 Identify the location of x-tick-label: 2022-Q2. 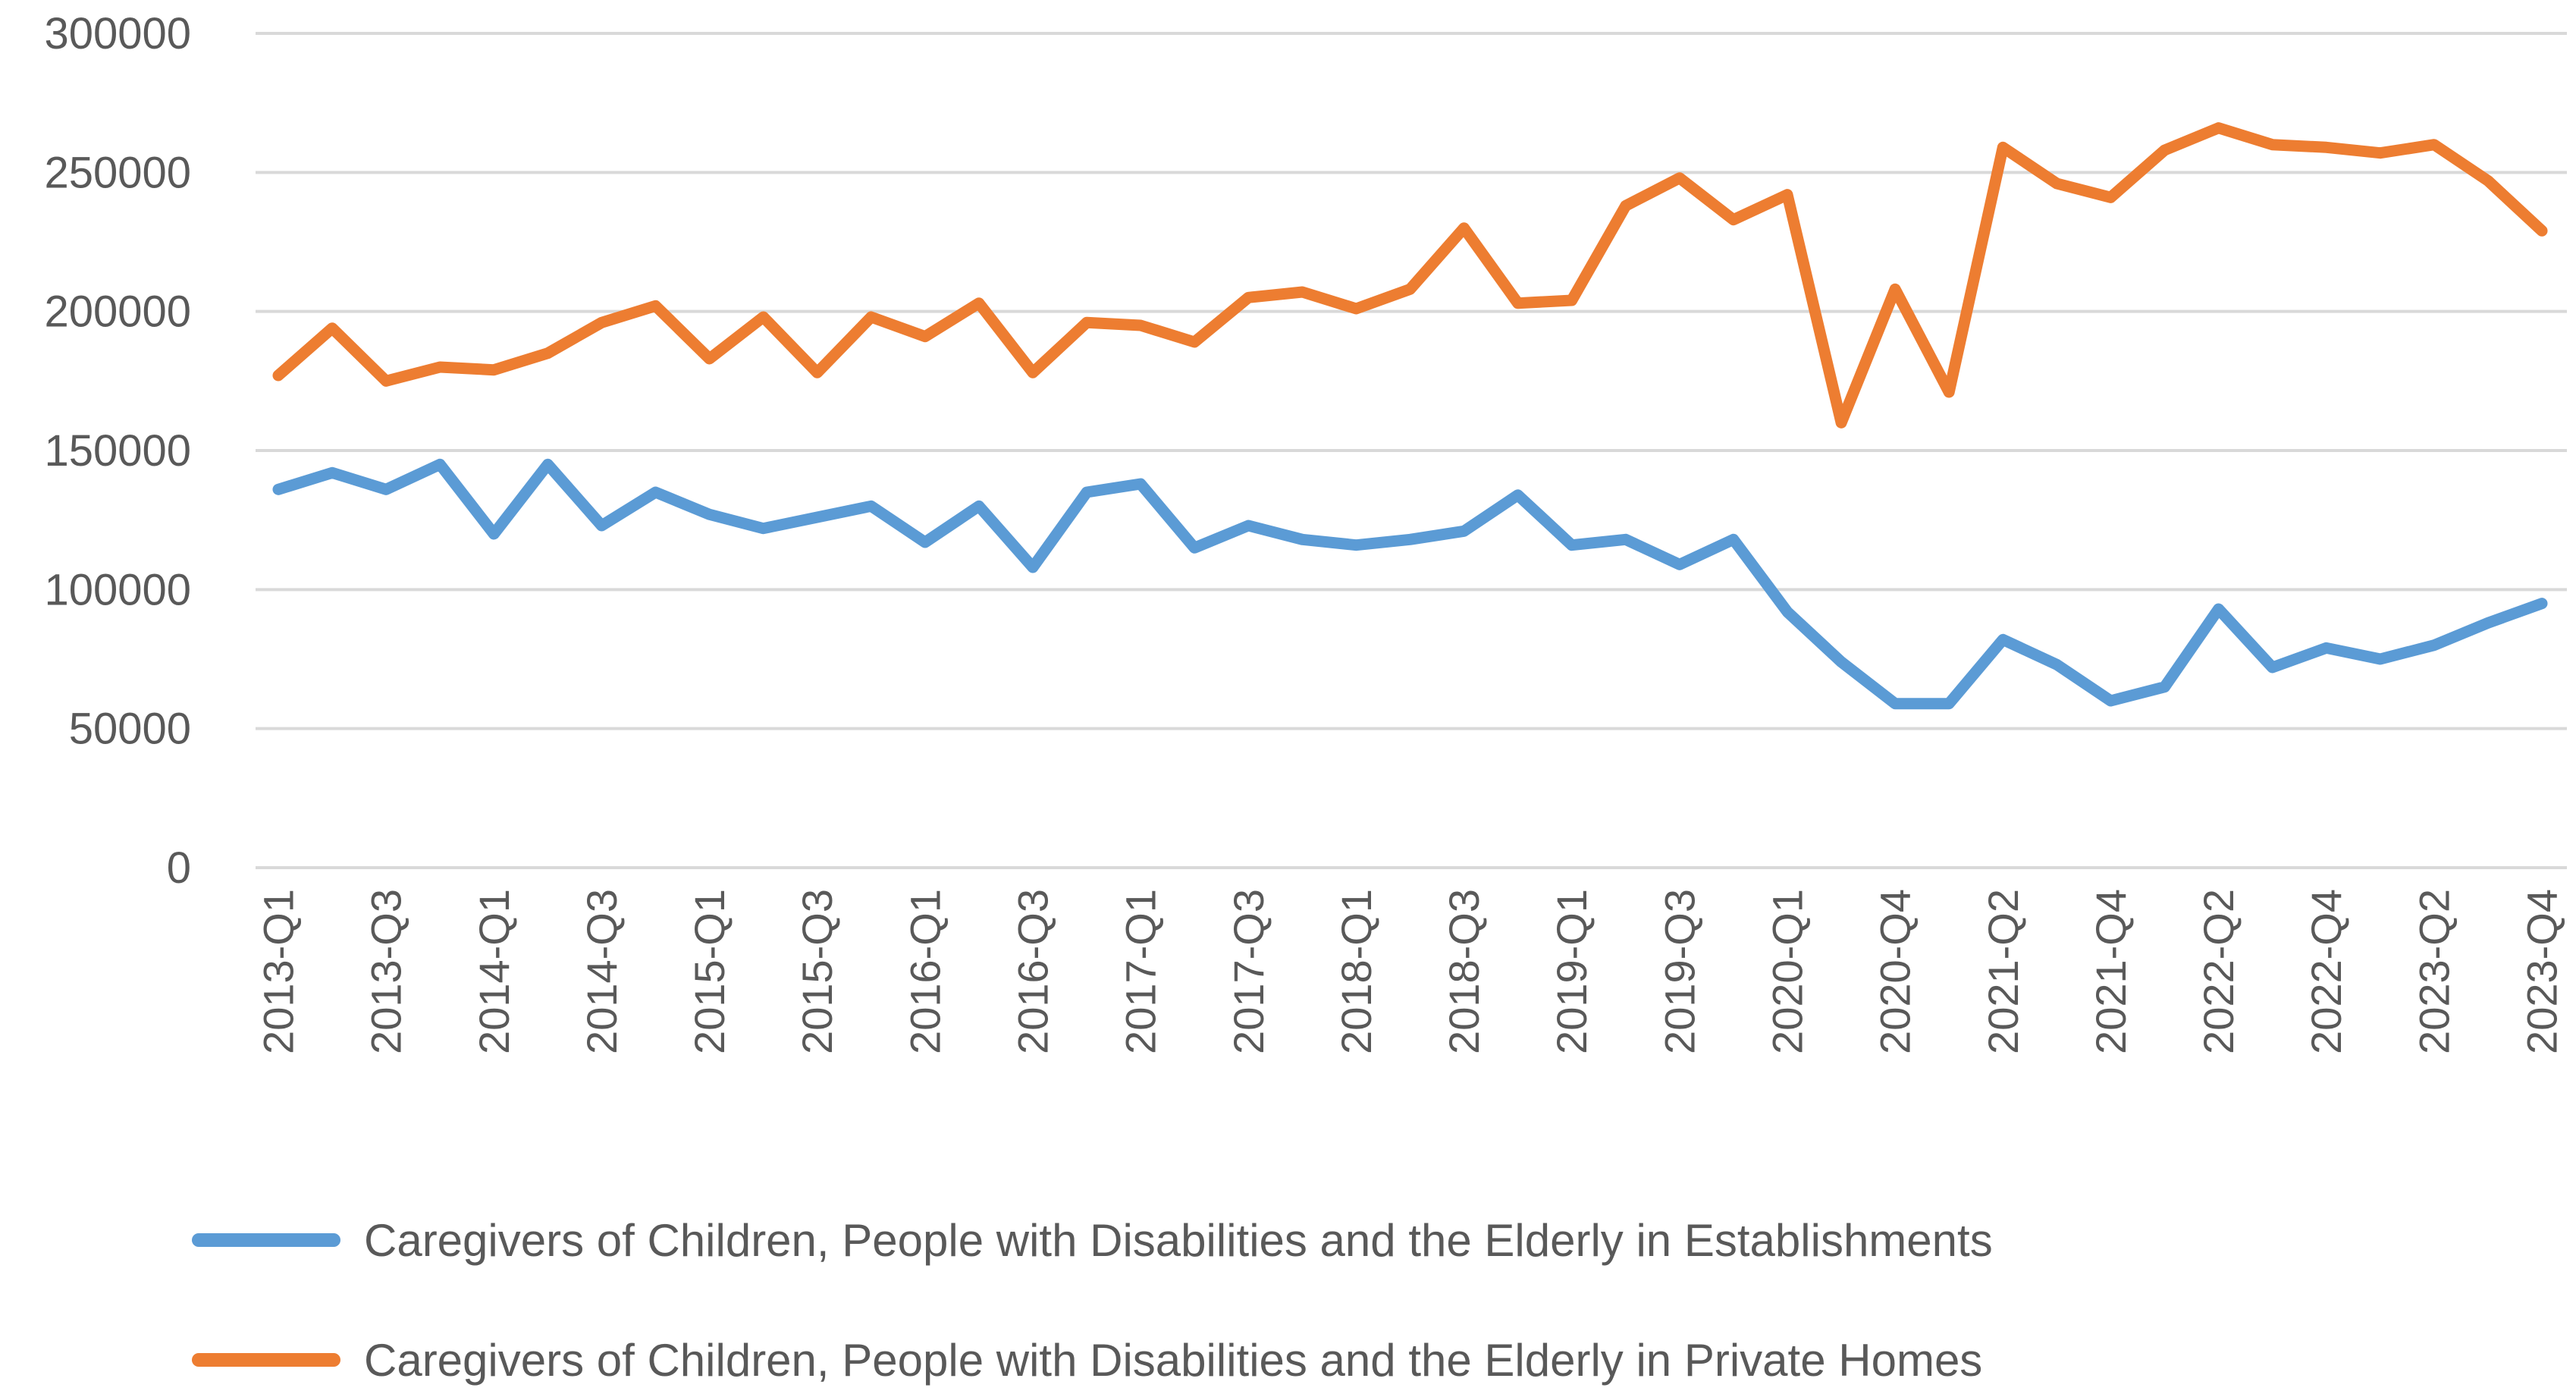
(2218, 971).